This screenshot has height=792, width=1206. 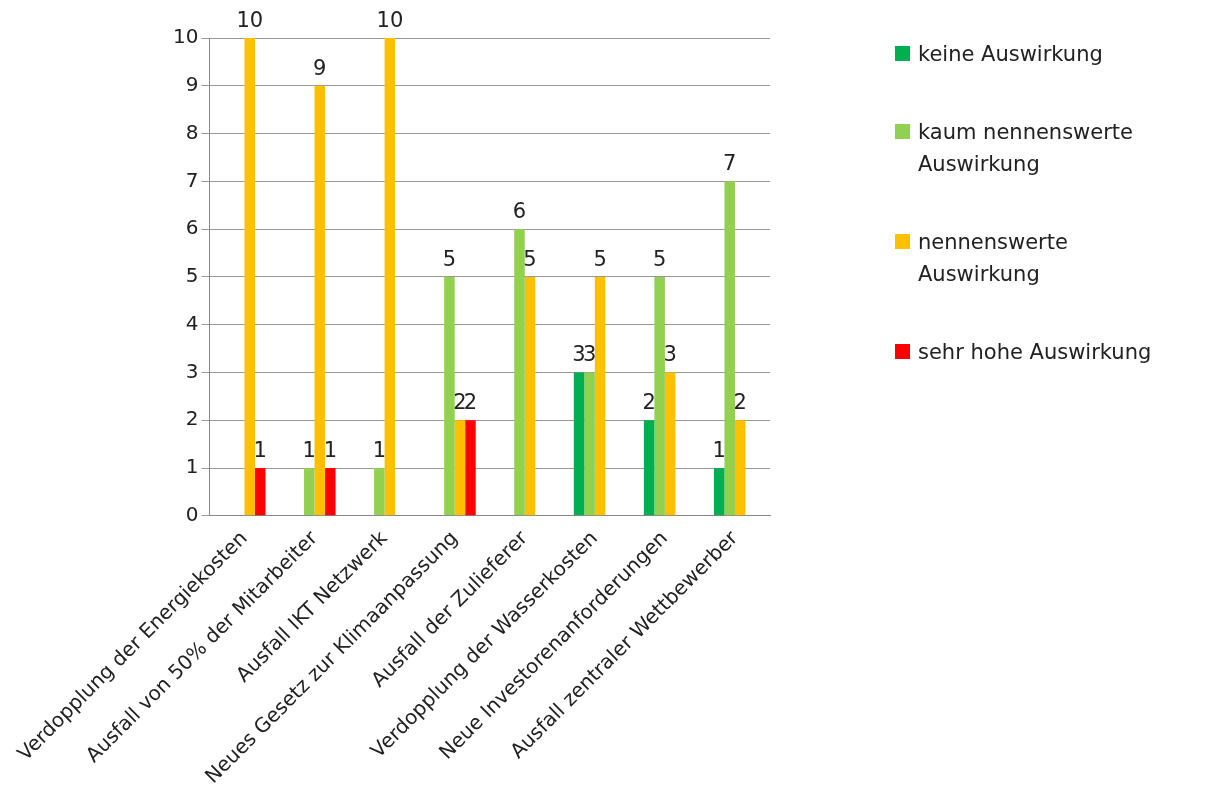 I want to click on data-label: 9, so click(x=320, y=67).